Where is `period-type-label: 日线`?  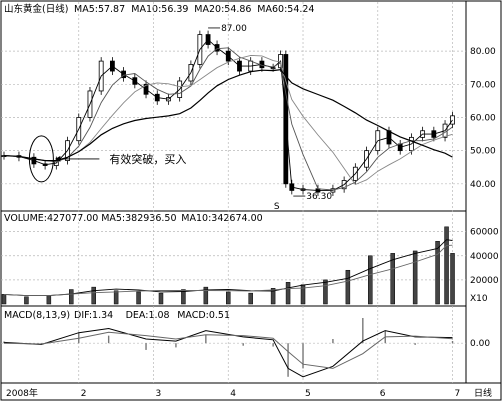
period-type-label: 日线 is located at coordinates (483, 393).